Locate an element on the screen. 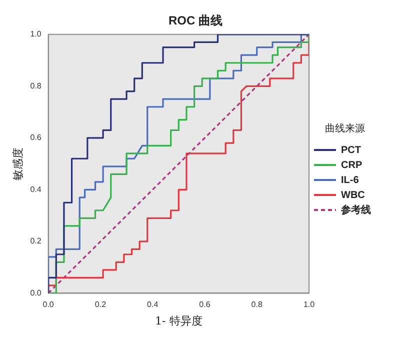 This screenshot has width=393, height=340. x-tick-label: 0.0 is located at coordinates (48, 305).